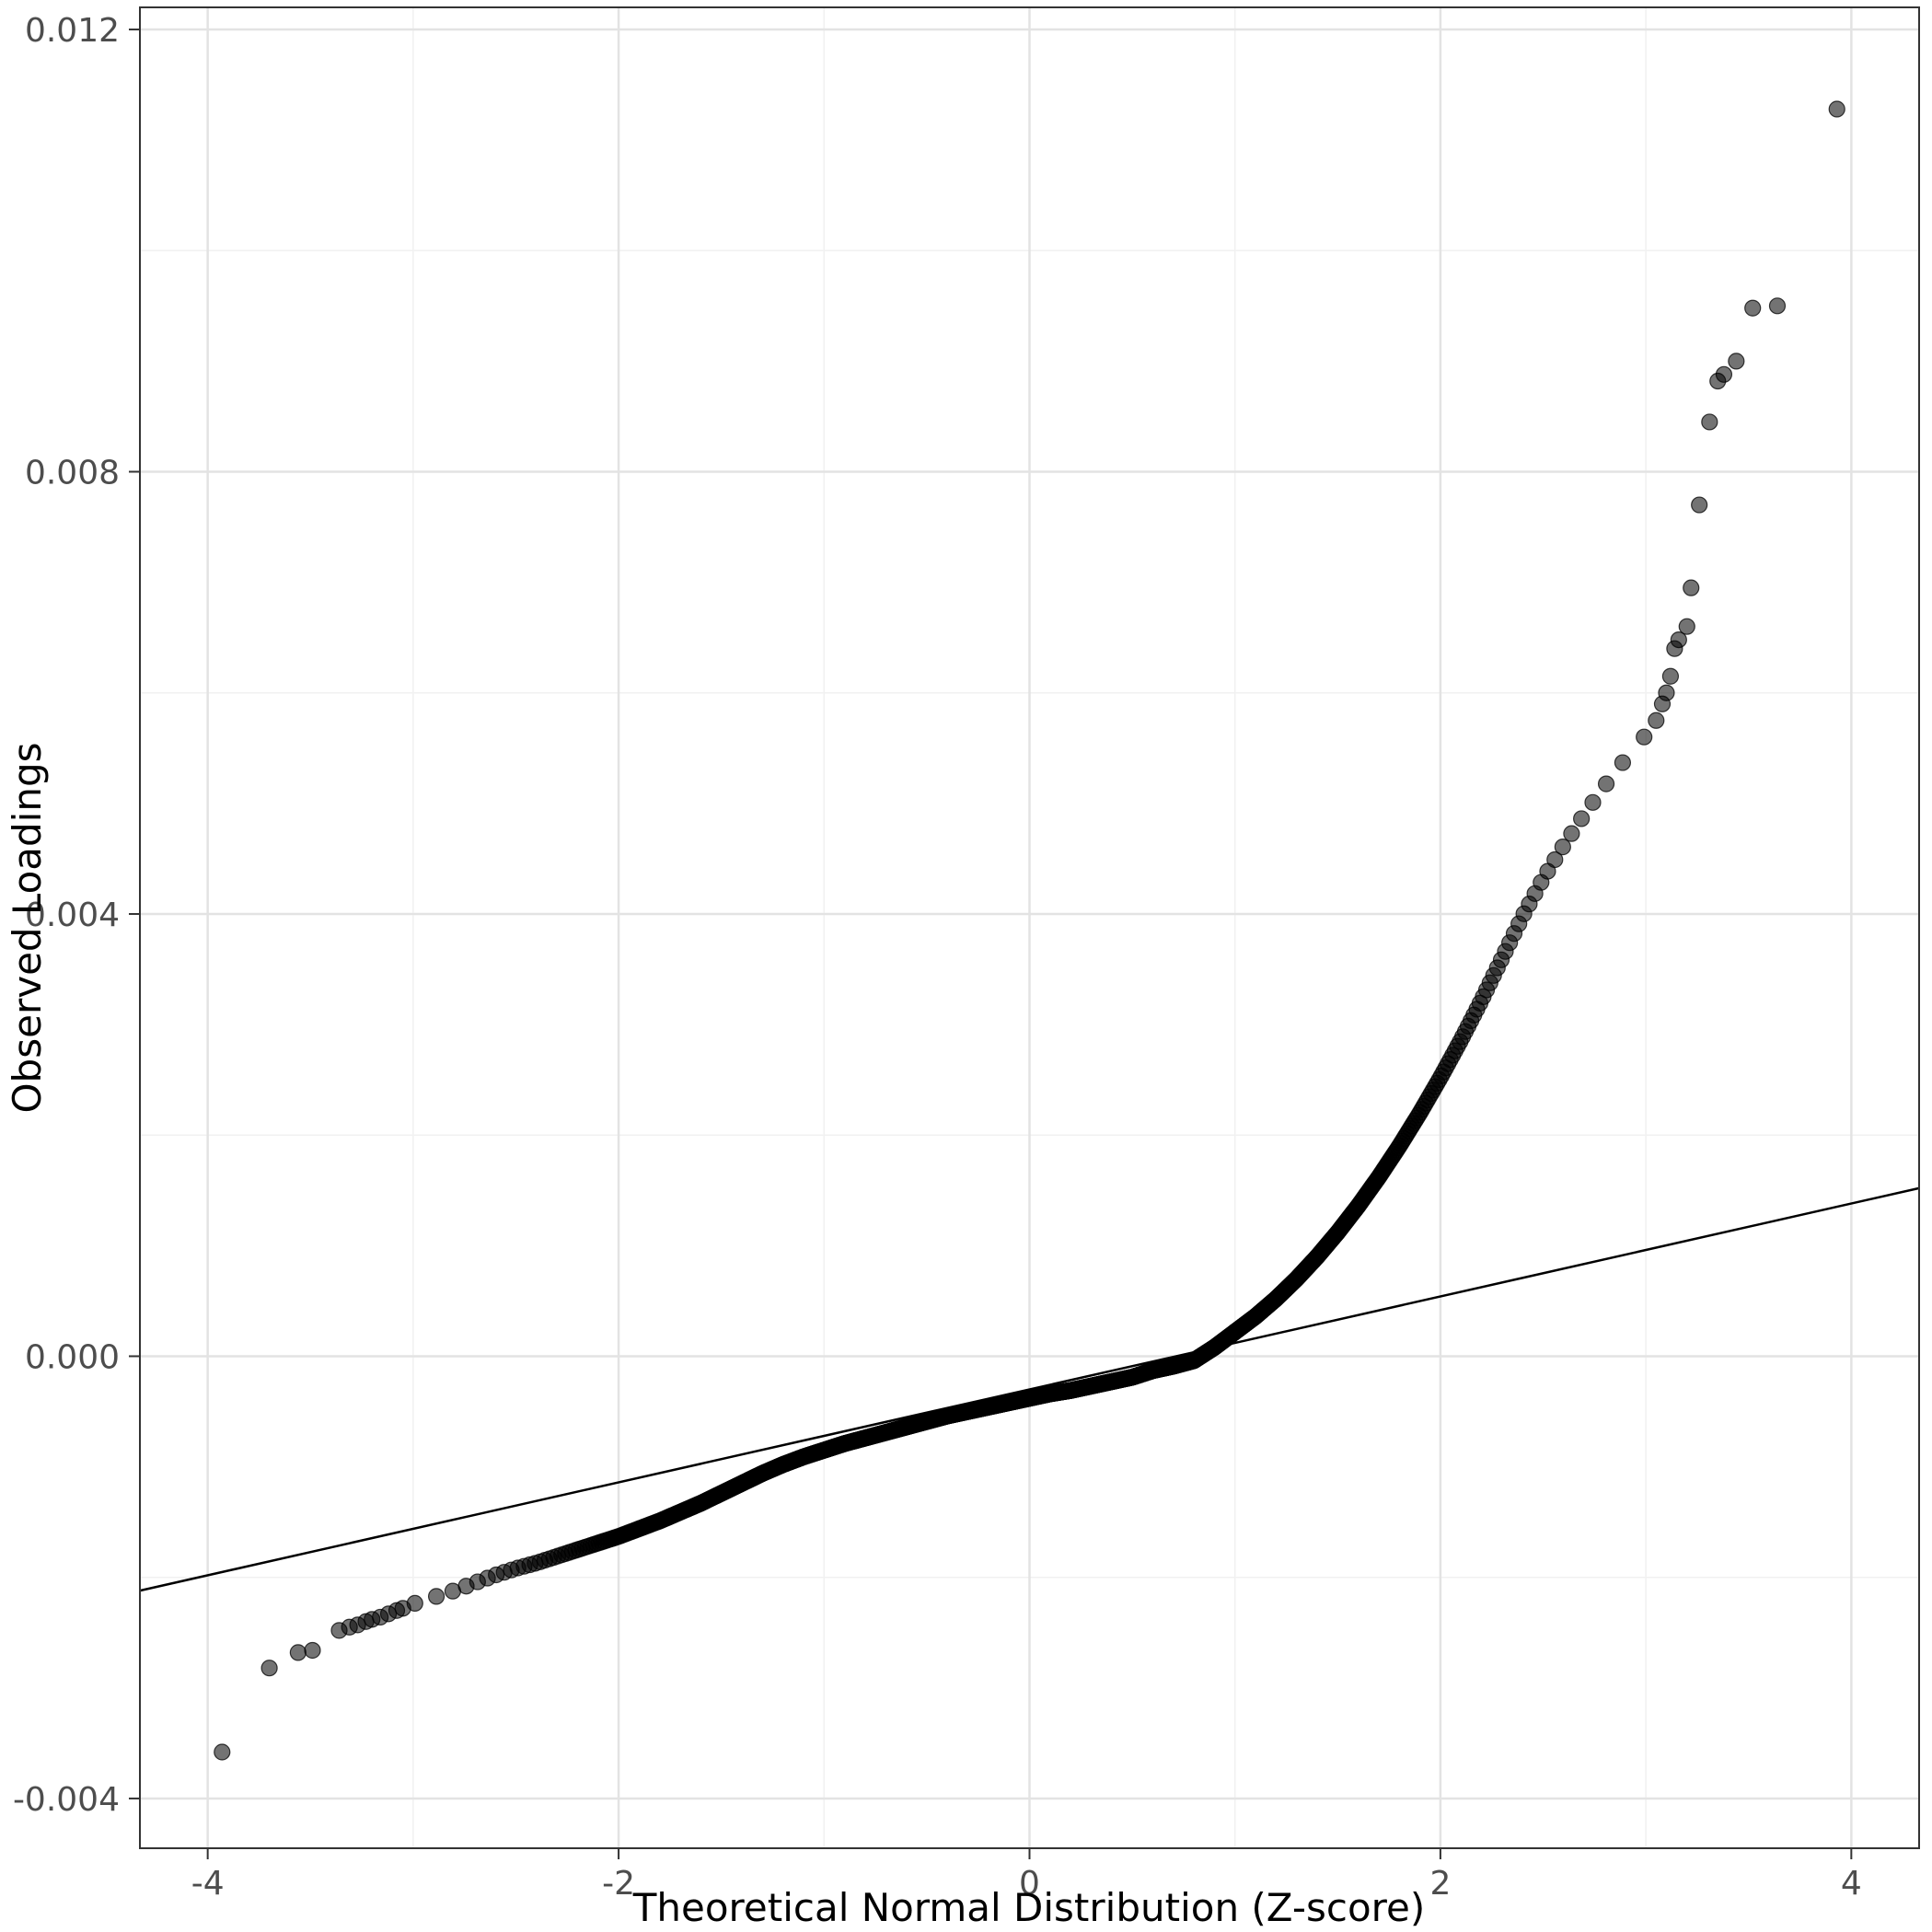  I want to click on x-tick-label: 0, so click(1029, 1884).